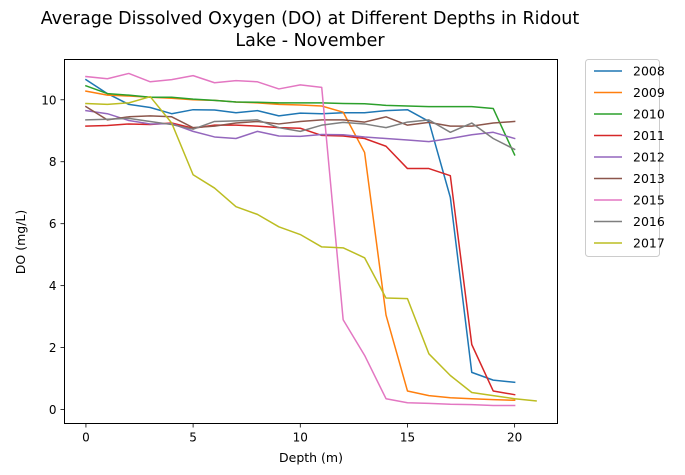 The height and width of the screenshot is (475, 685). What do you see at coordinates (622, 158) in the screenshot?
I see `legend-frame` at bounding box center [622, 158].